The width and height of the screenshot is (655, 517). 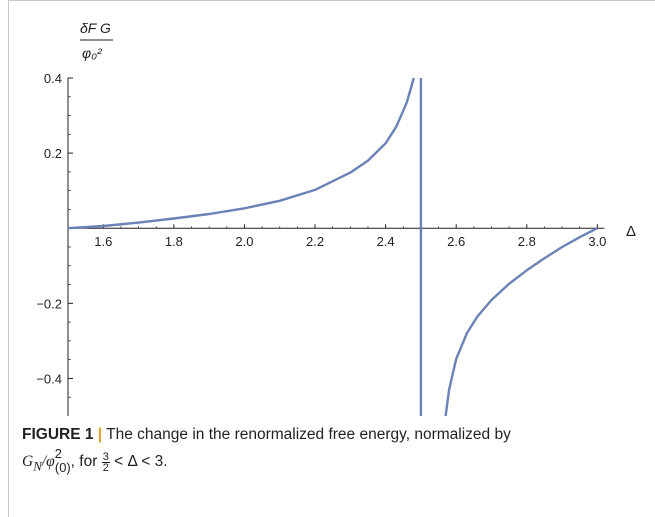 I want to click on x-tick-label-2.8: 2.8, so click(x=527, y=241).